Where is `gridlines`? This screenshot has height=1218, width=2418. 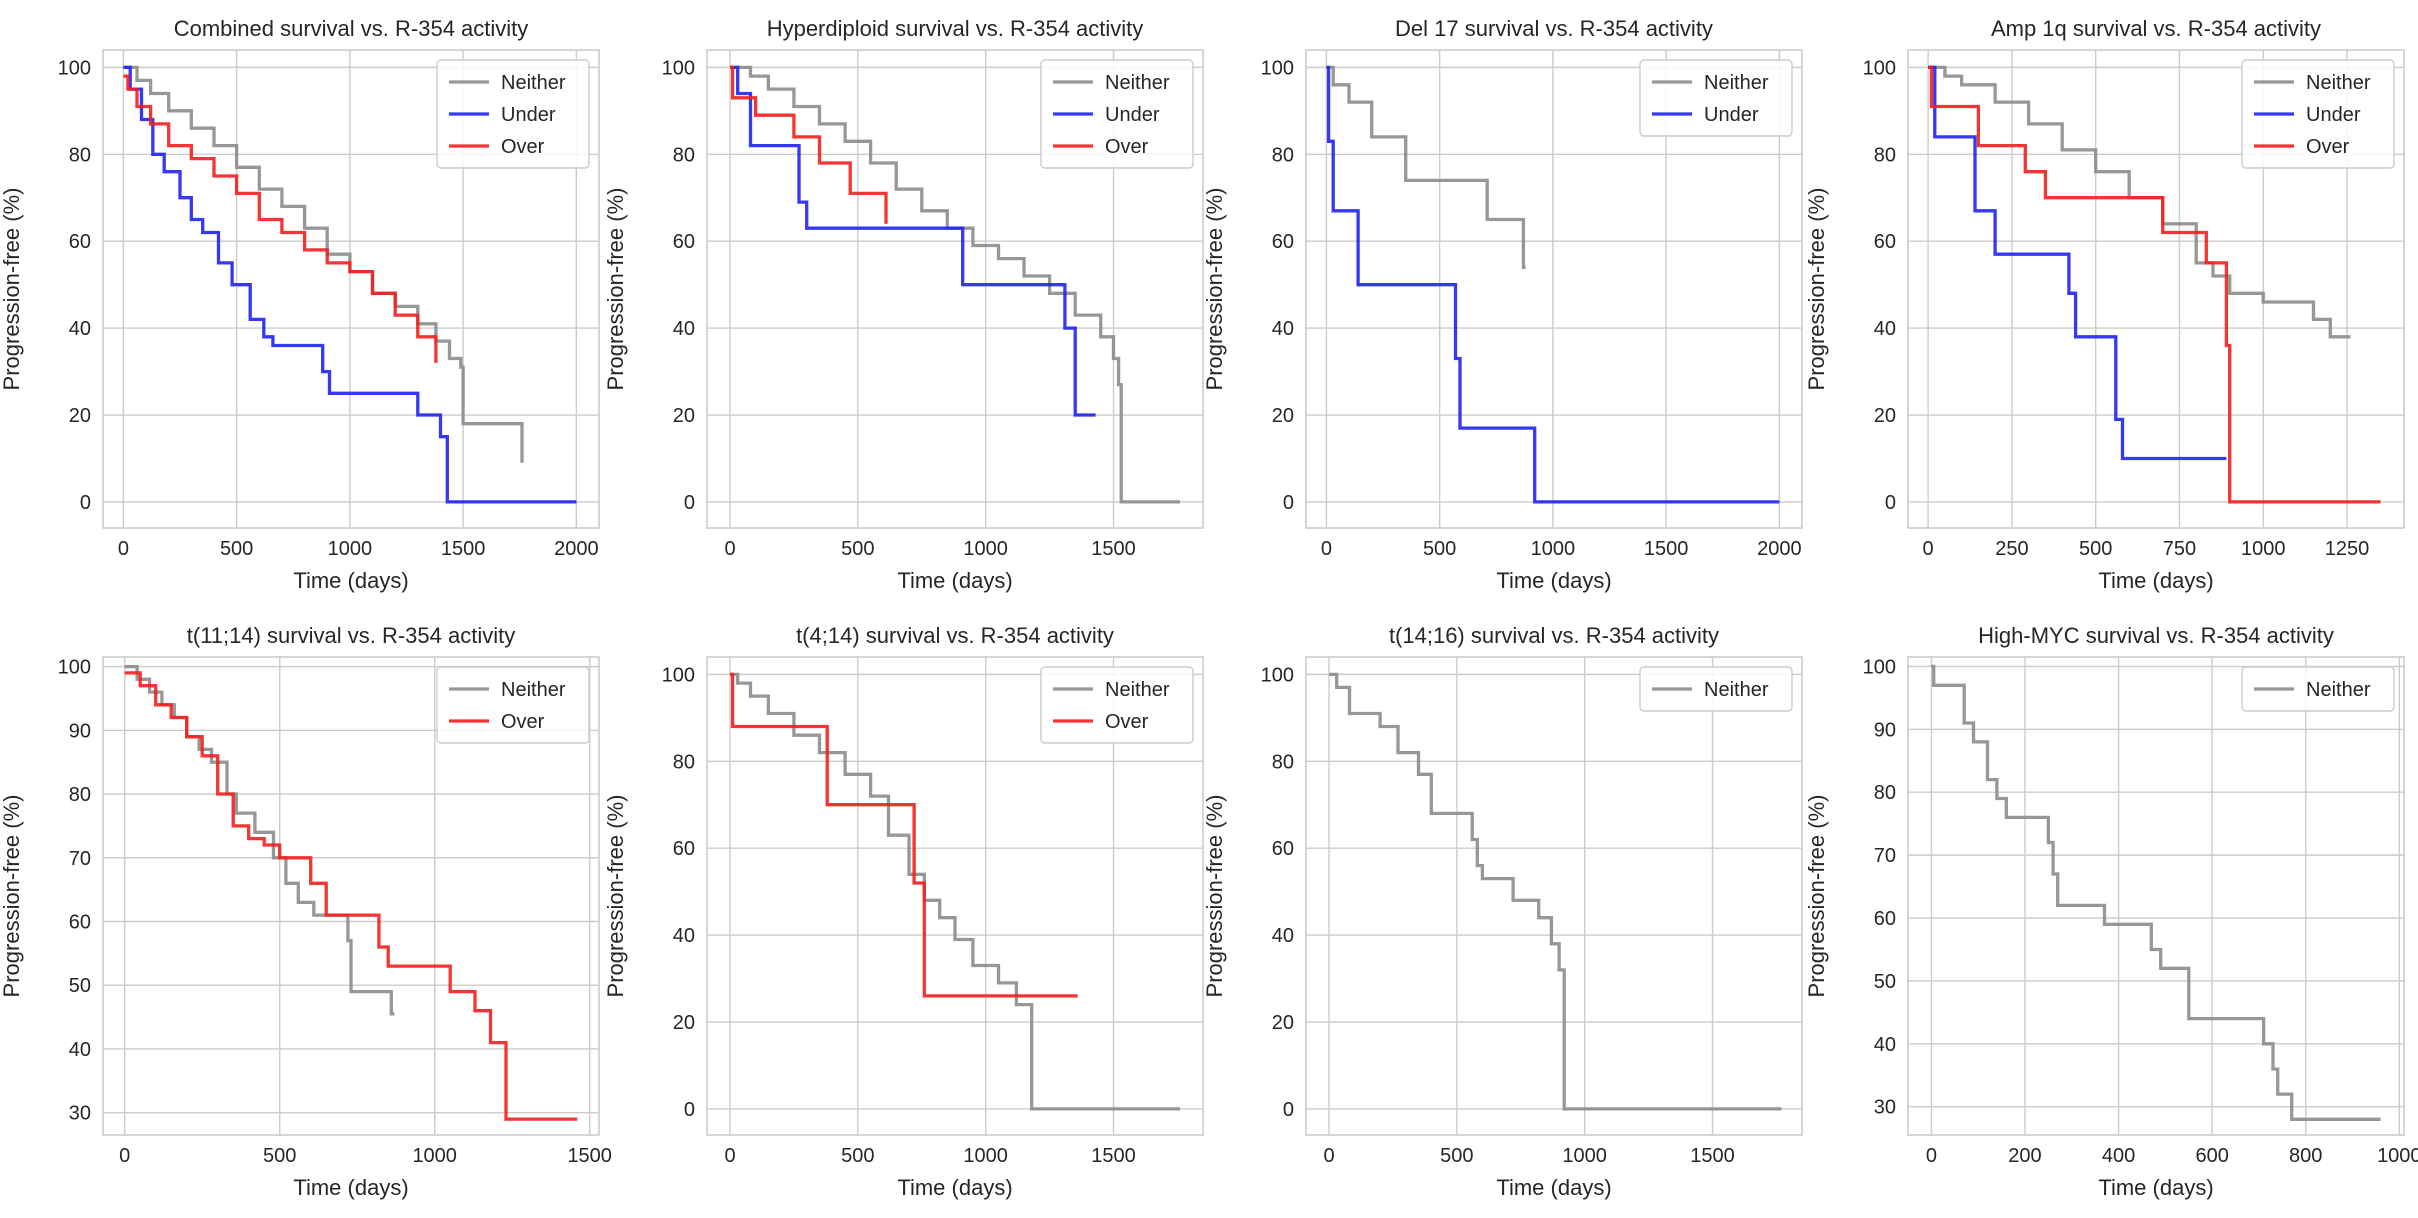
gridlines is located at coordinates (2156, 896).